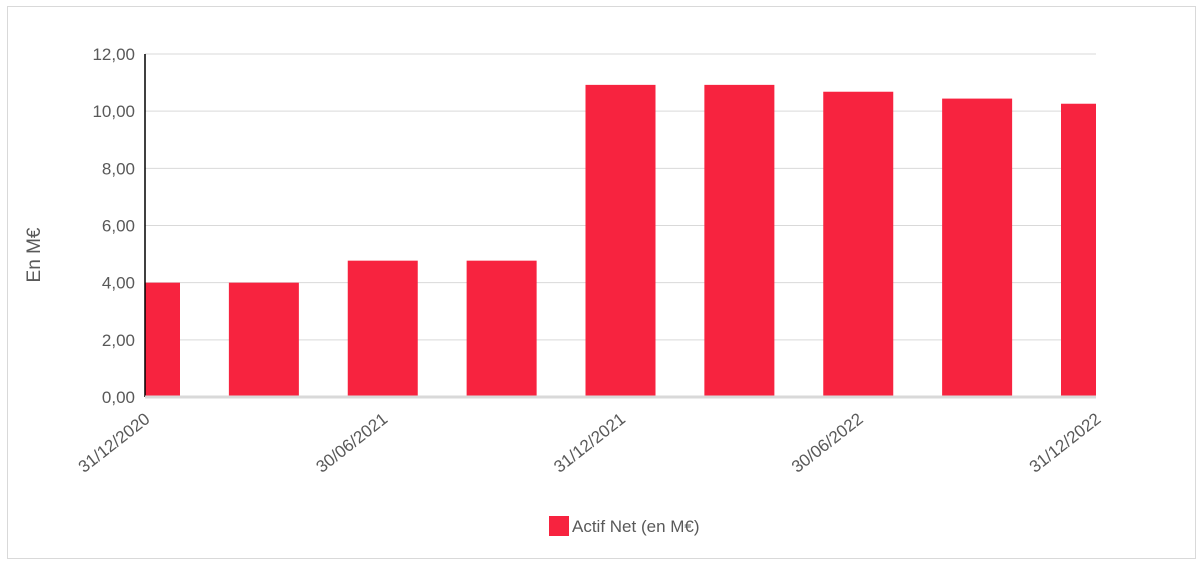 The height and width of the screenshot is (565, 1203). What do you see at coordinates (113, 111) in the screenshot?
I see `y-tick-label: 10,00` at bounding box center [113, 111].